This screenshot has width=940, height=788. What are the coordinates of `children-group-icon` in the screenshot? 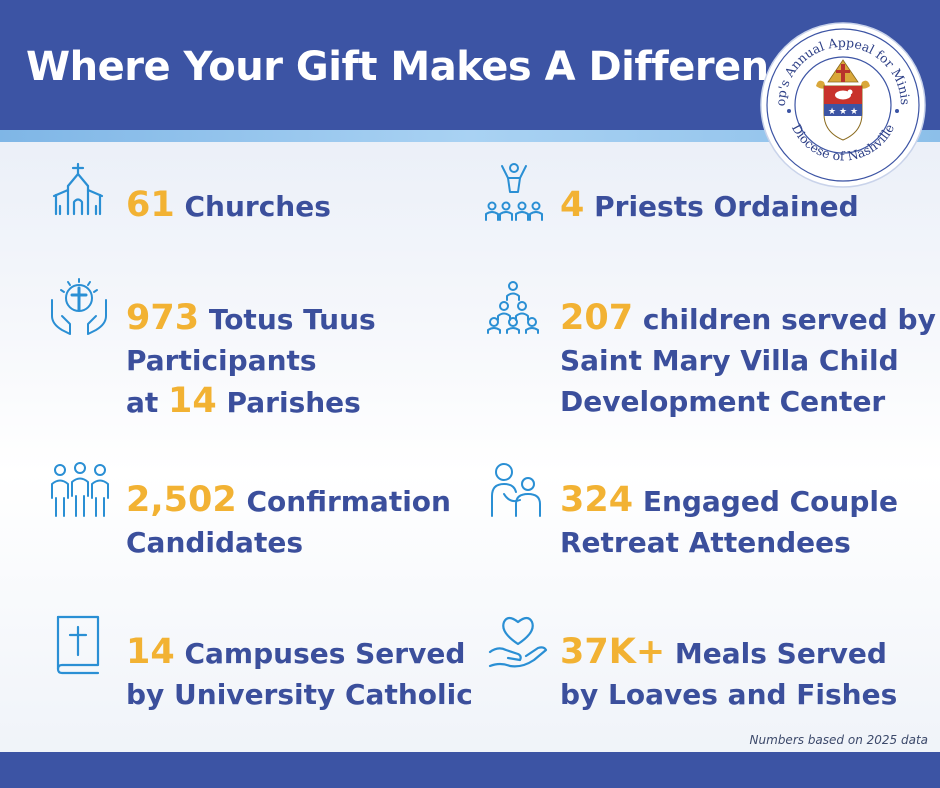 It's located at (513, 307).